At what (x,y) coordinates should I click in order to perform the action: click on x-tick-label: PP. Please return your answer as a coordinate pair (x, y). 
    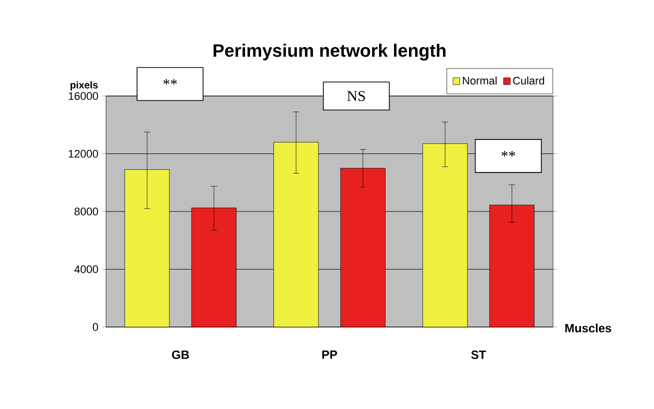
    Looking at the image, I should click on (330, 354).